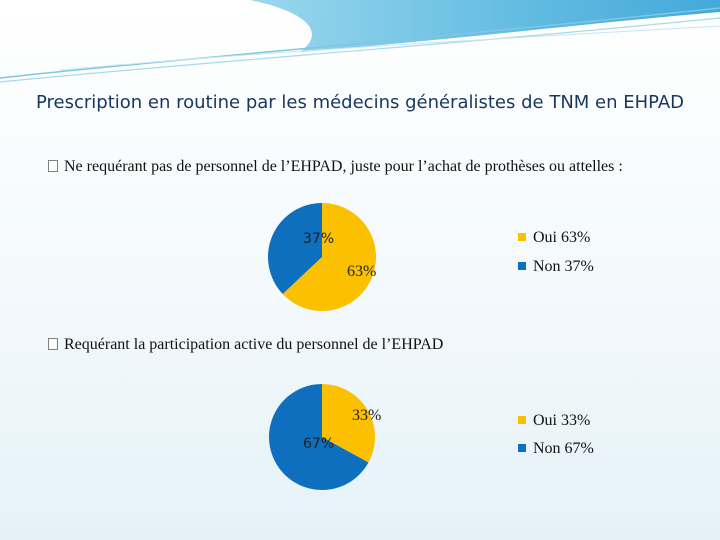 This screenshot has width=720, height=540. Describe the element at coordinates (431, 437) in the screenshot. I see `pie-chart-2: 33% 67% Oui 33% Non 67%` at that location.